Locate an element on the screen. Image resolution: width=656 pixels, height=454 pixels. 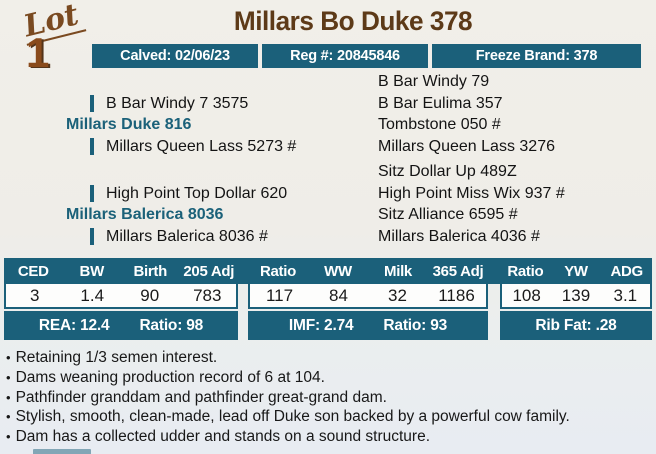
dam-parent-sire: High Point Top Dollar 620 is located at coordinates (176, 194).